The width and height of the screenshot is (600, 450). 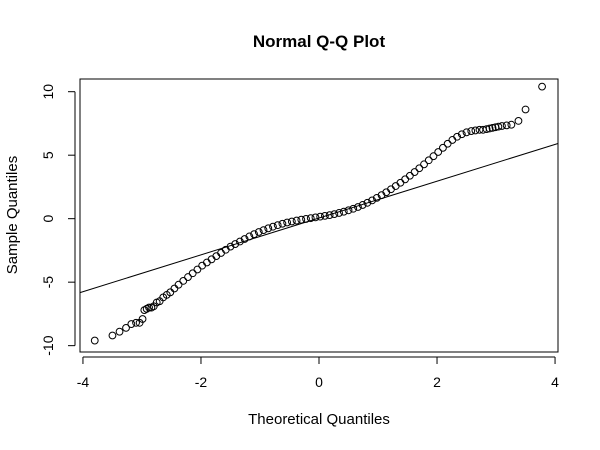 What do you see at coordinates (58, 220) in the screenshot?
I see `y-axis: -10 -5 0 5 10` at bounding box center [58, 220].